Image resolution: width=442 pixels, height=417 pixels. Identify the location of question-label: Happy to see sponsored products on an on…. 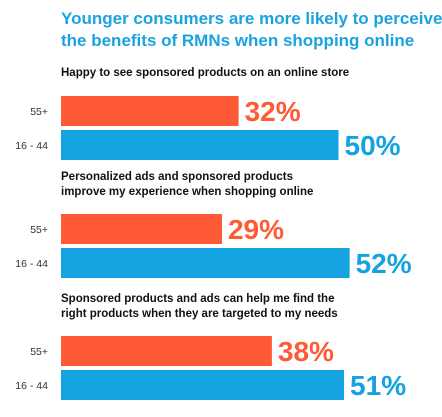
(205, 73).